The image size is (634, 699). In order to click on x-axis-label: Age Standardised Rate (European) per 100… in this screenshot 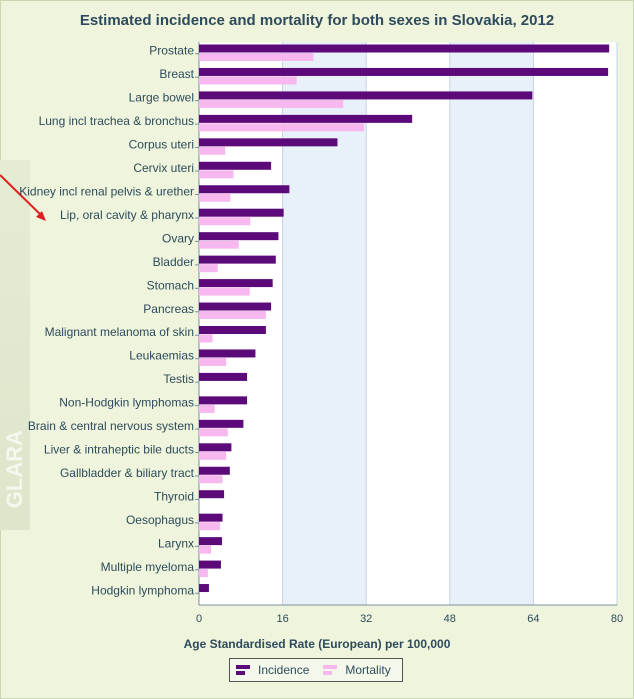, I will do `click(317, 644)`.